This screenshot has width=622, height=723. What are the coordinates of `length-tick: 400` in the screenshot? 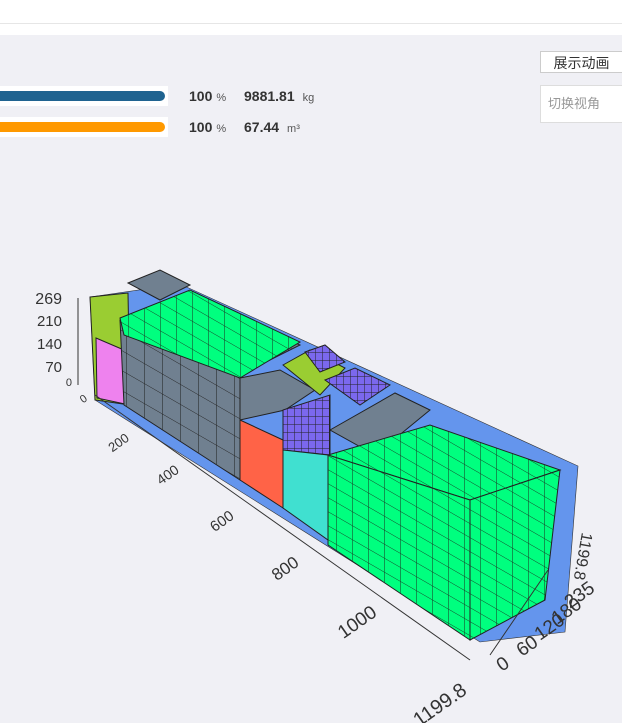 It's located at (167, 474).